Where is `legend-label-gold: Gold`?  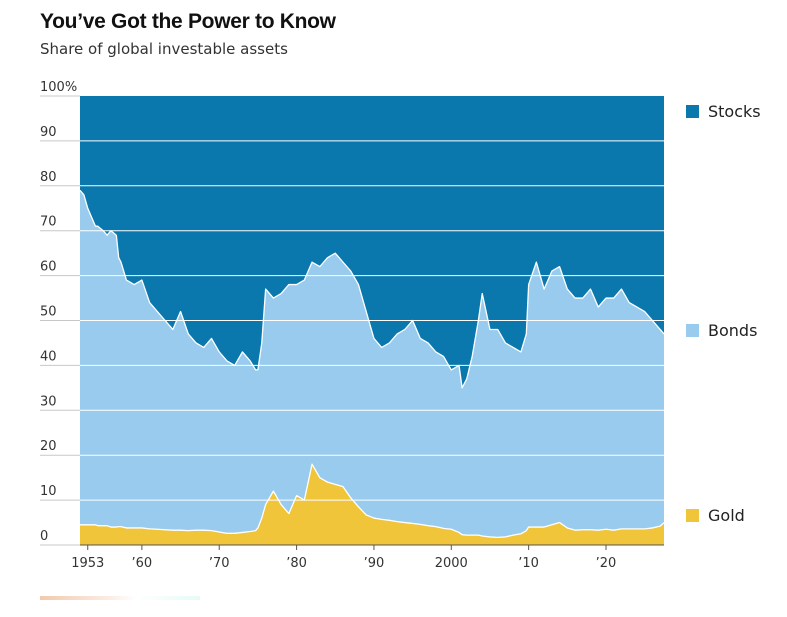 legend-label-gold: Gold is located at coordinates (726, 515).